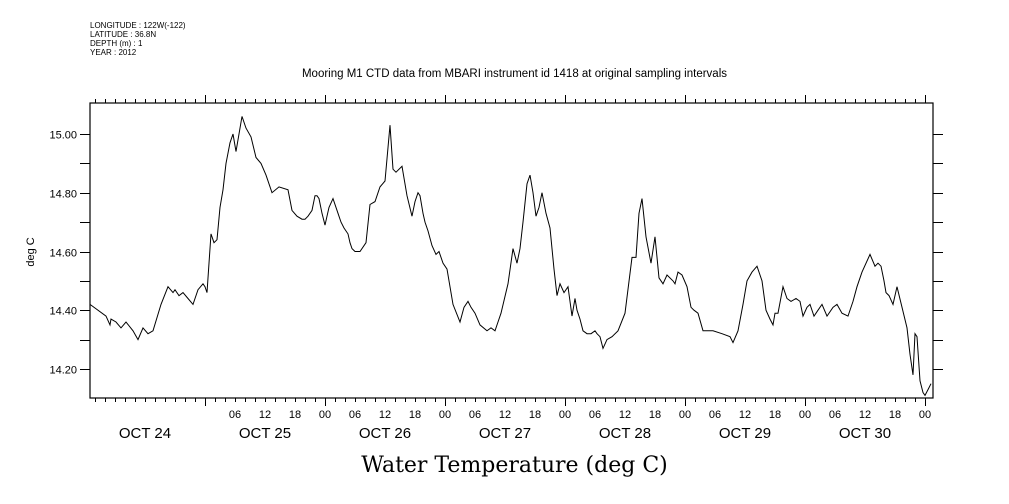 This screenshot has width=1009, height=504. Describe the element at coordinates (514, 465) in the screenshot. I see `x-axis-title: Water Temperature (deg C)` at that location.